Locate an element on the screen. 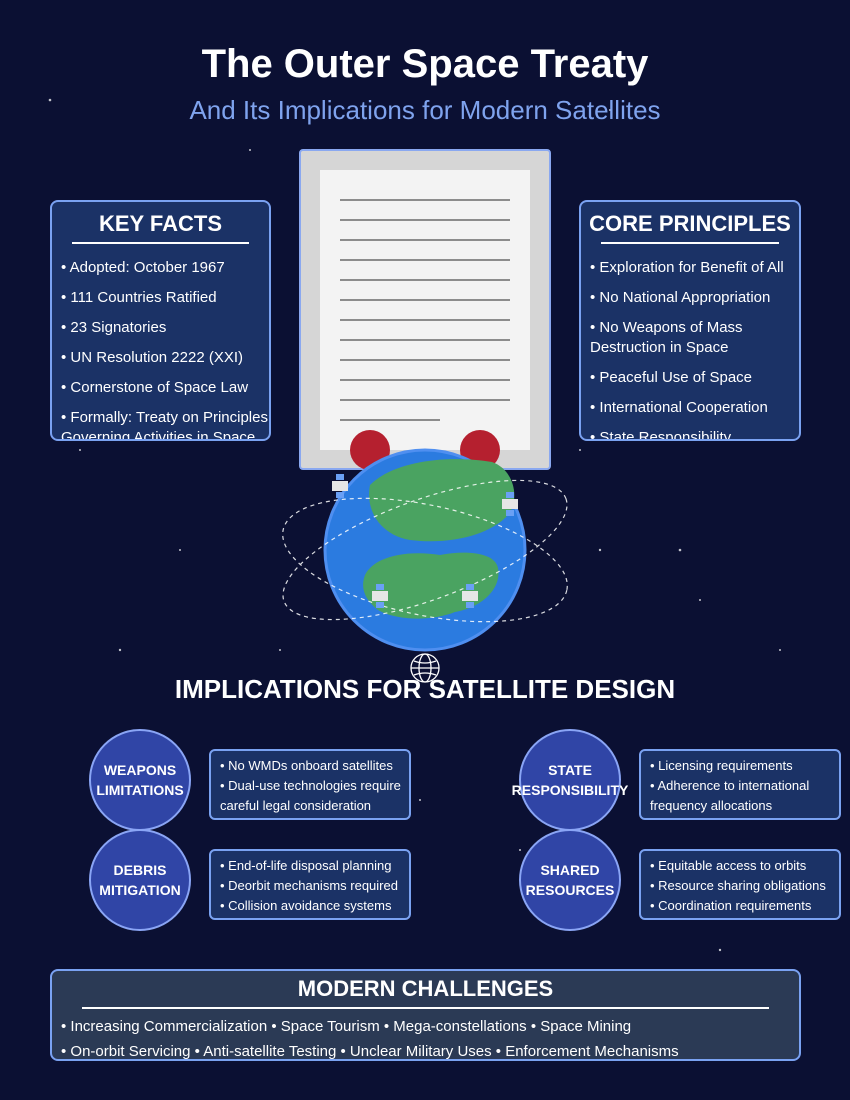 The height and width of the screenshot is (1100, 850). list-item: • Resource sharing obligations is located at coordinates (738, 885).